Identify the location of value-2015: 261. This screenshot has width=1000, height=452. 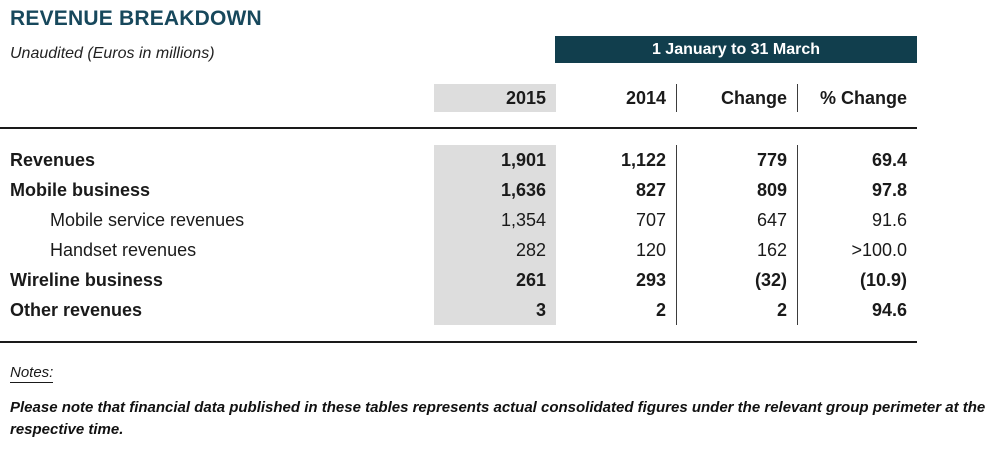
(495, 280).